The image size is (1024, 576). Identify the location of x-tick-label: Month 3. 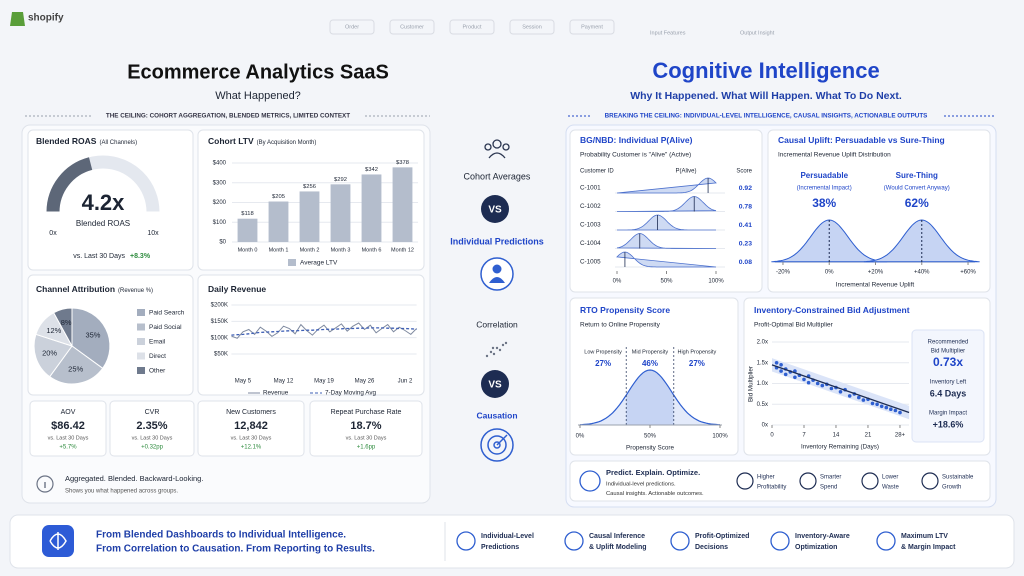
(341, 250).